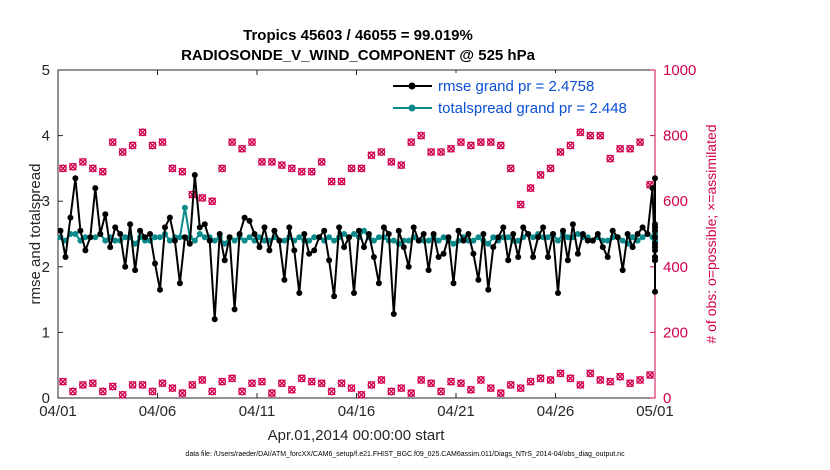  I want to click on y-tick-label-left: 1, so click(46, 332).